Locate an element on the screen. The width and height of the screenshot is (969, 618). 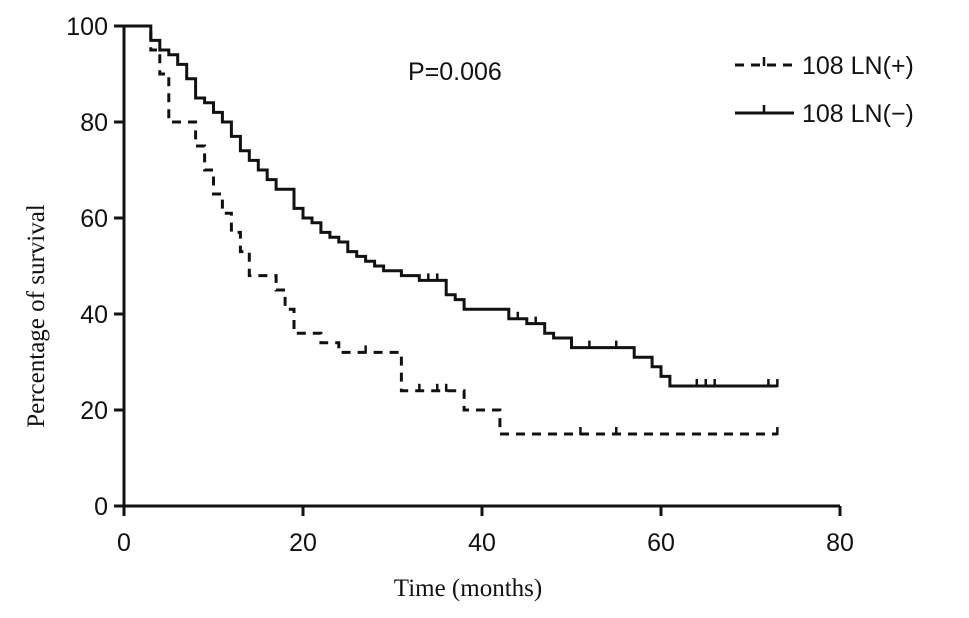
legend: 108 LN(+) 108 LN(−) is located at coordinates (824, 90).